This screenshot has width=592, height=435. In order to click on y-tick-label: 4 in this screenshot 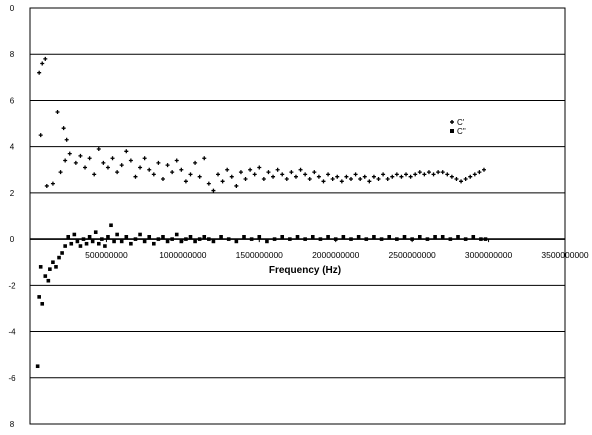, I will do `click(12, 147)`.